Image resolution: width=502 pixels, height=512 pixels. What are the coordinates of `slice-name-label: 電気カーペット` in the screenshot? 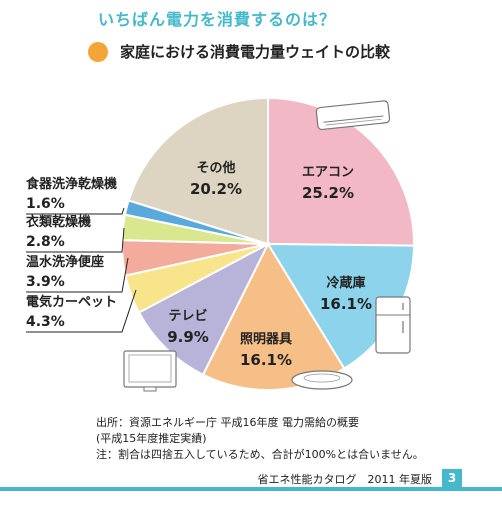 It's located at (71, 302).